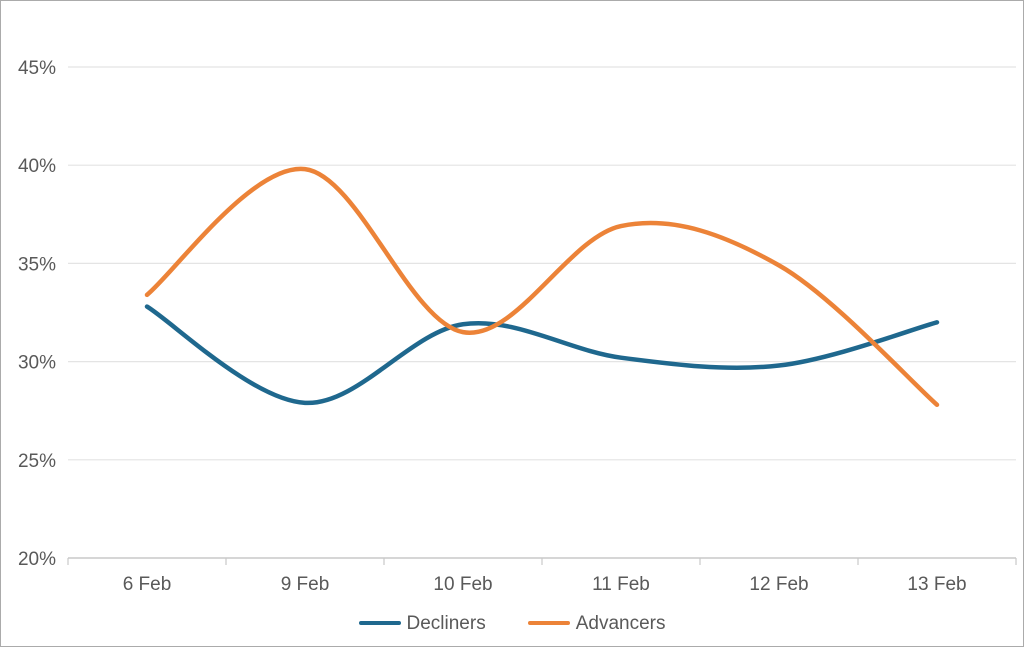 The width and height of the screenshot is (1024, 647). What do you see at coordinates (621, 584) in the screenshot?
I see `x-axis-label: 11 Feb` at bounding box center [621, 584].